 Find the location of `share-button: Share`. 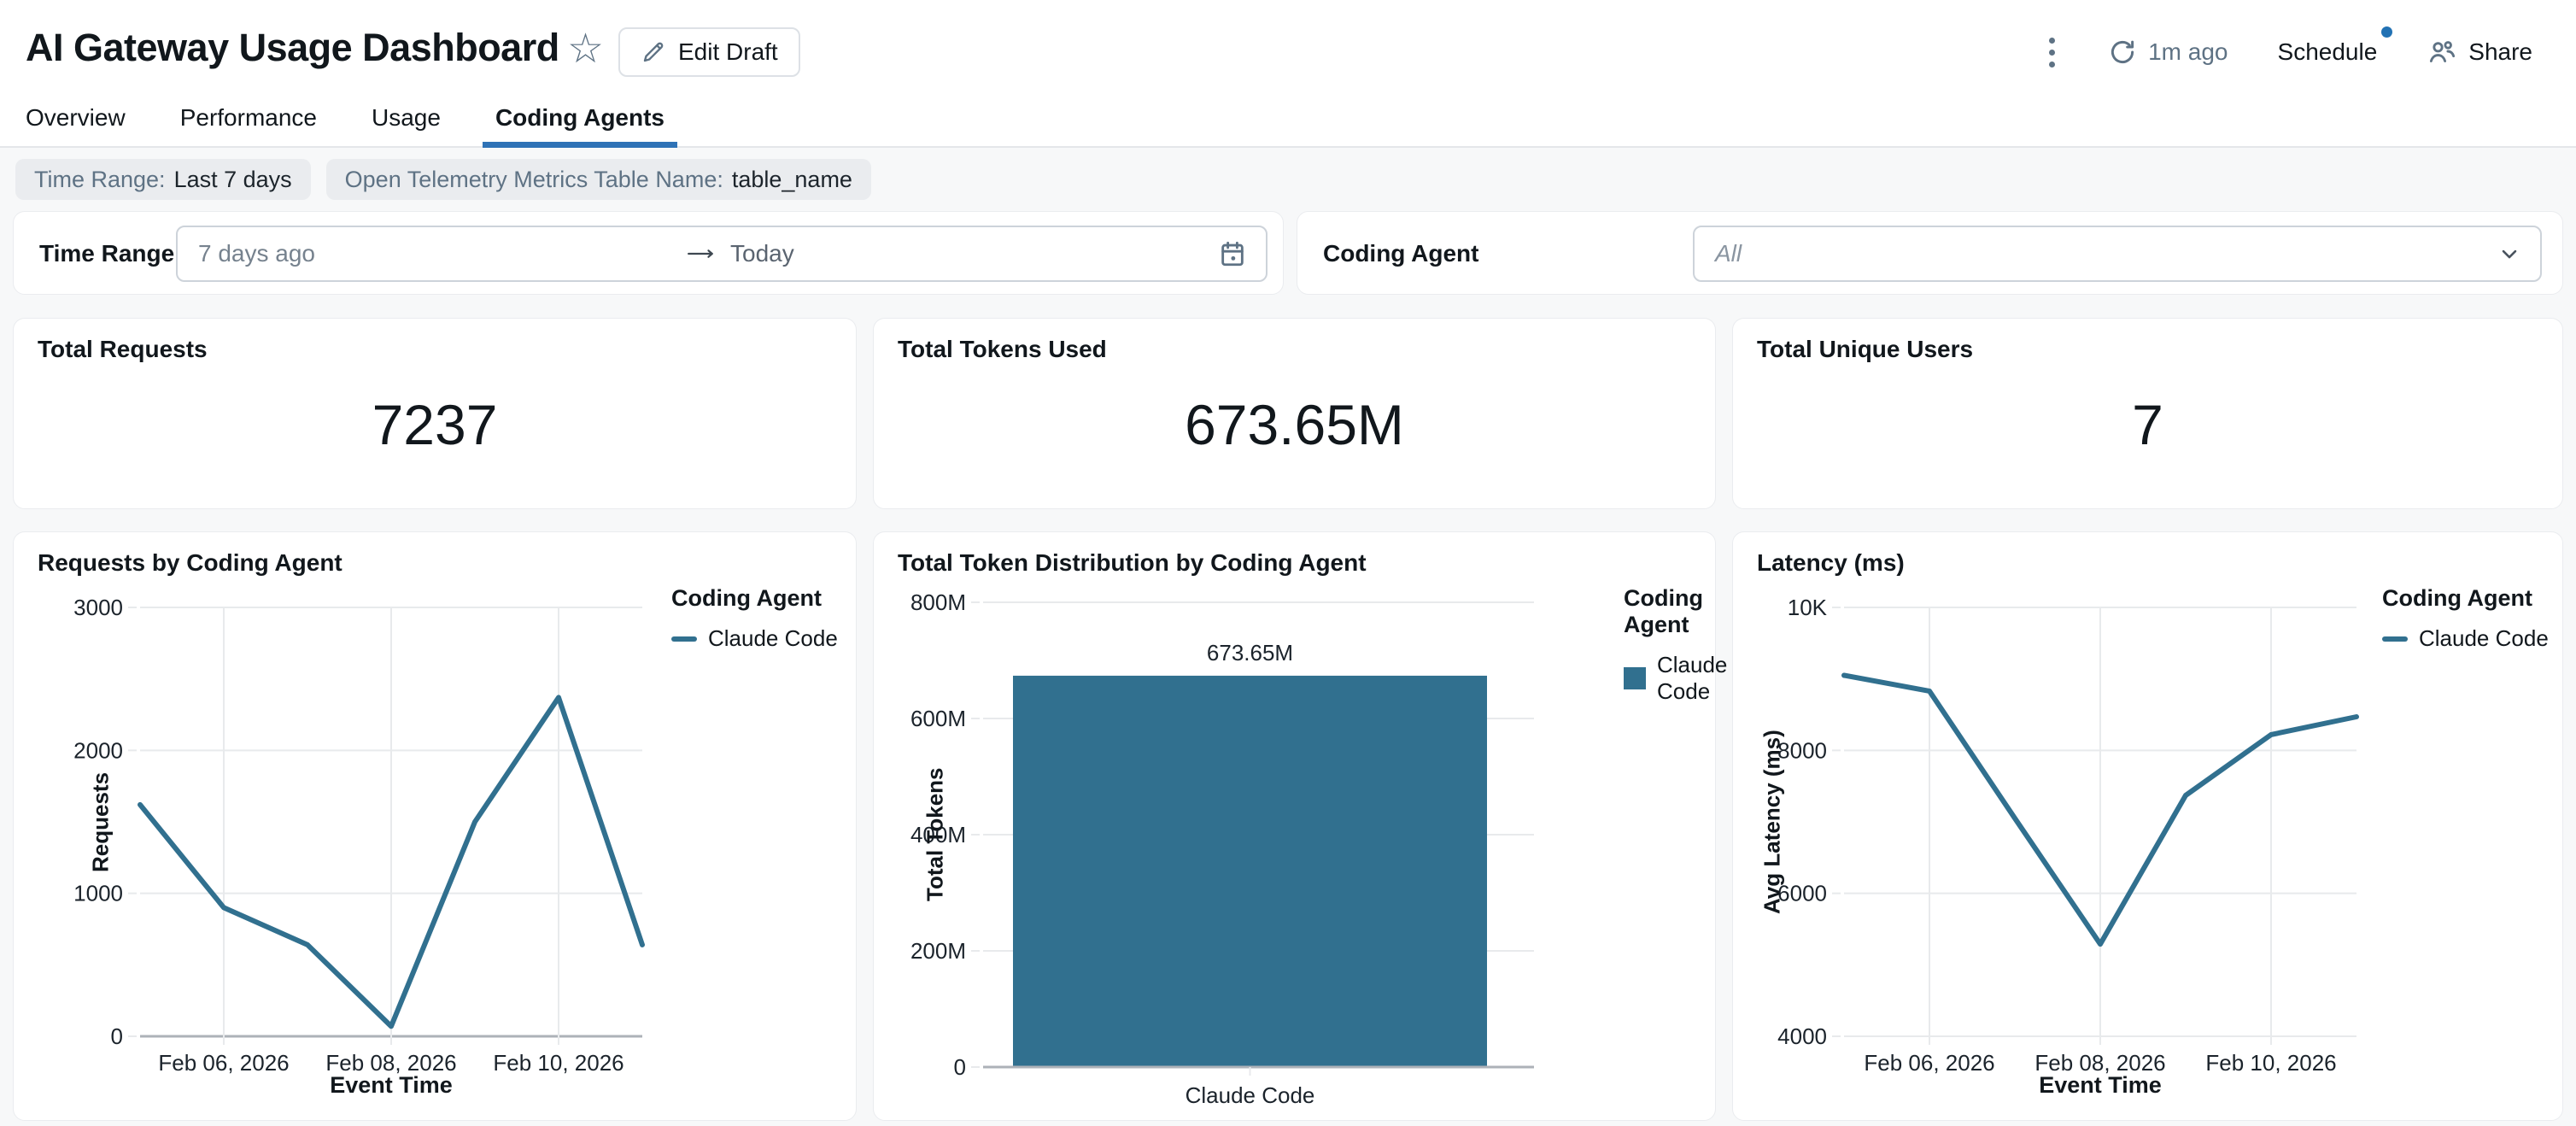

share-button: Share is located at coordinates (2479, 52).